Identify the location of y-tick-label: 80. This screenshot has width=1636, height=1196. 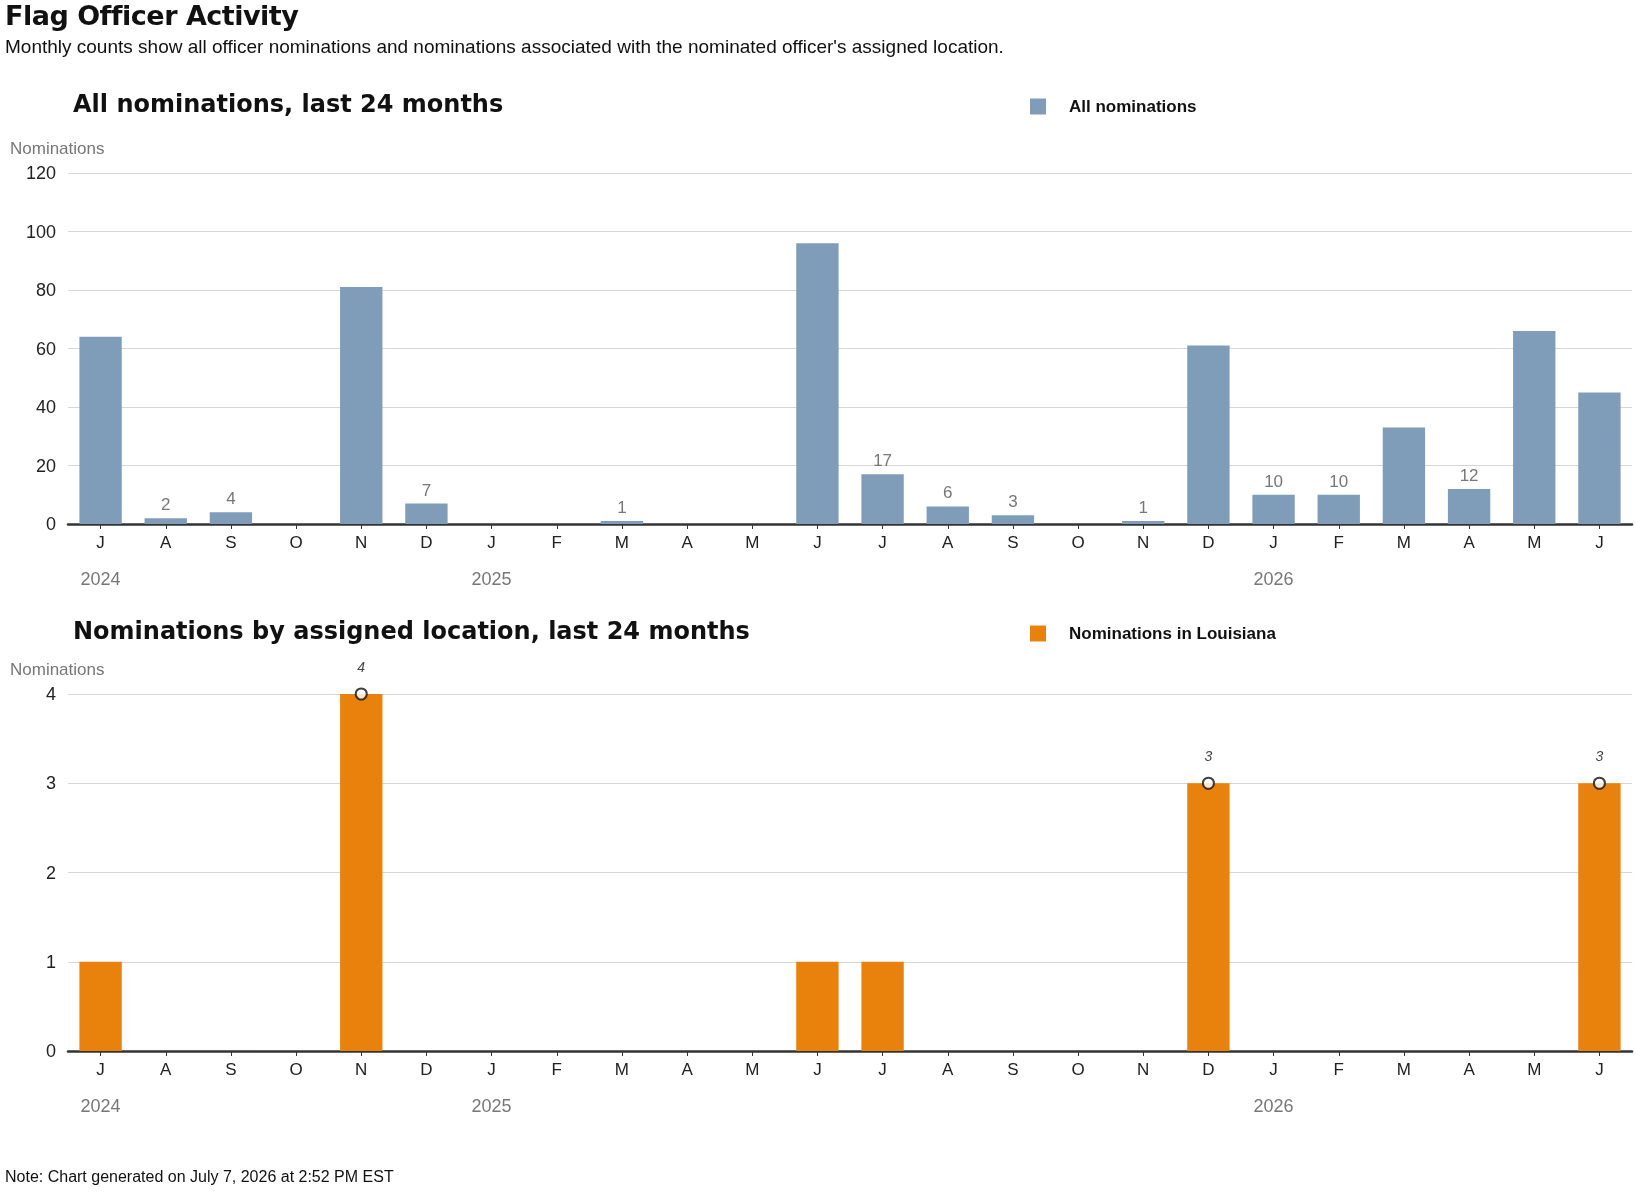
(45, 290).